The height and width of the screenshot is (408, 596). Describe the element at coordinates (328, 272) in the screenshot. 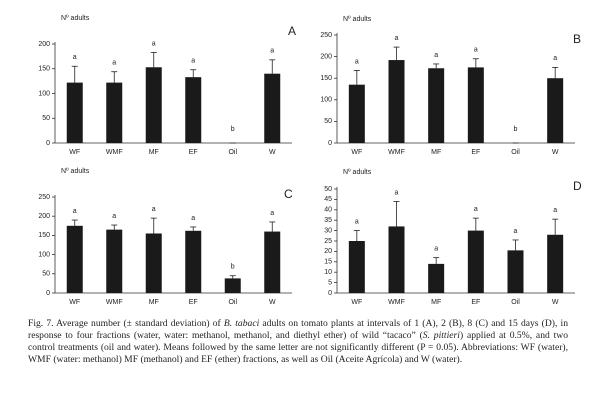

I see `y-tick-label: 10` at that location.